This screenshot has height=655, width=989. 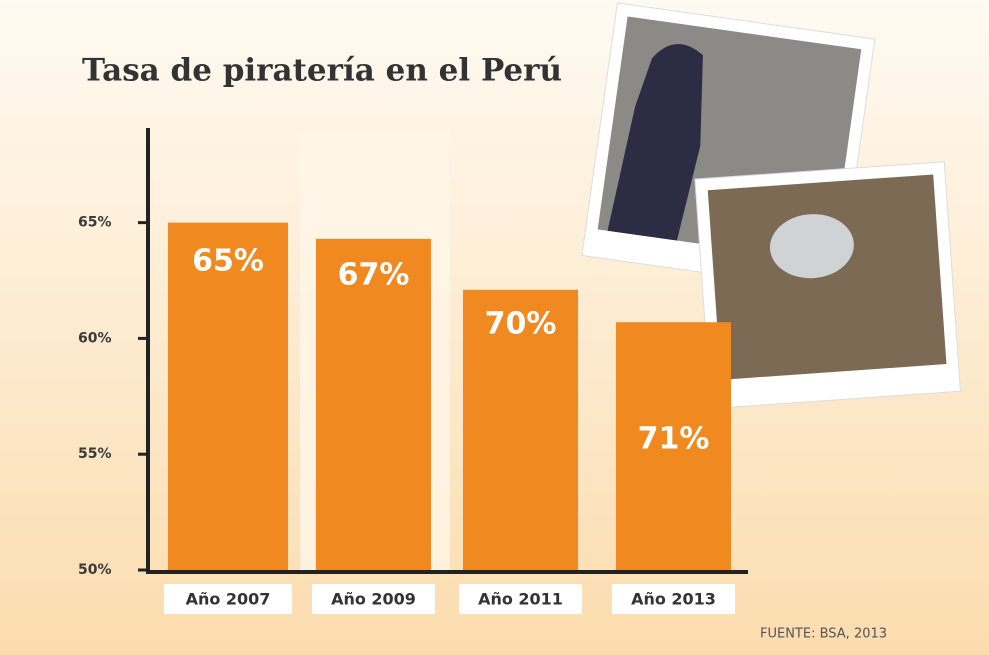 I want to click on bar-text: 71%, so click(x=674, y=439).